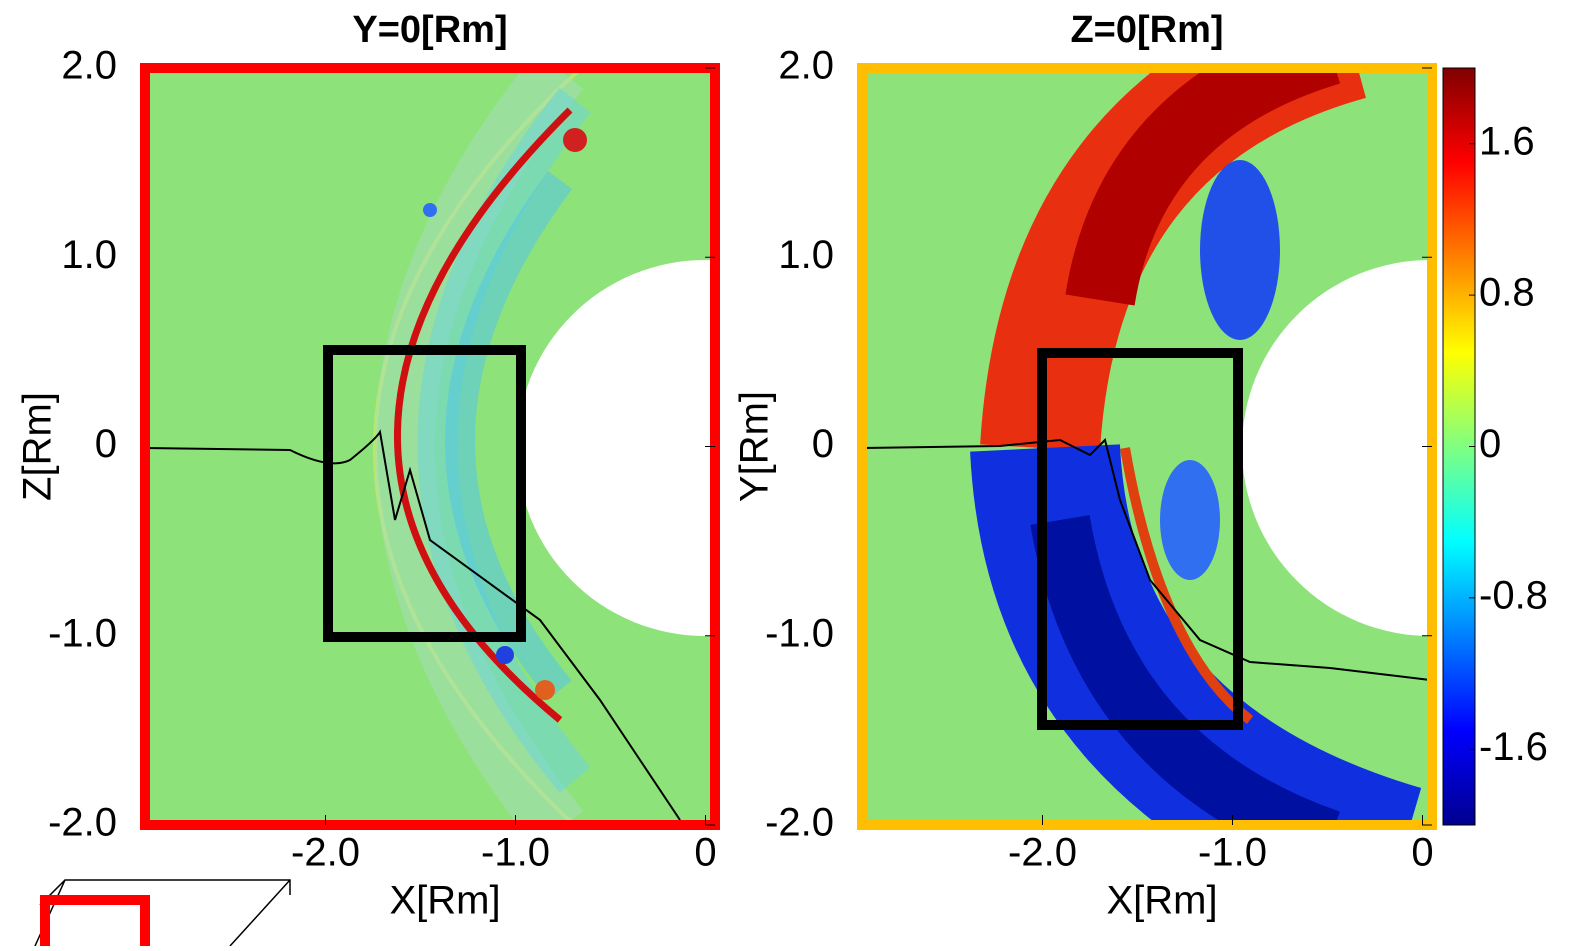 Image resolution: width=1595 pixels, height=951 pixels. I want to click on colorbar-tick-label: 0.8, so click(1507, 293).